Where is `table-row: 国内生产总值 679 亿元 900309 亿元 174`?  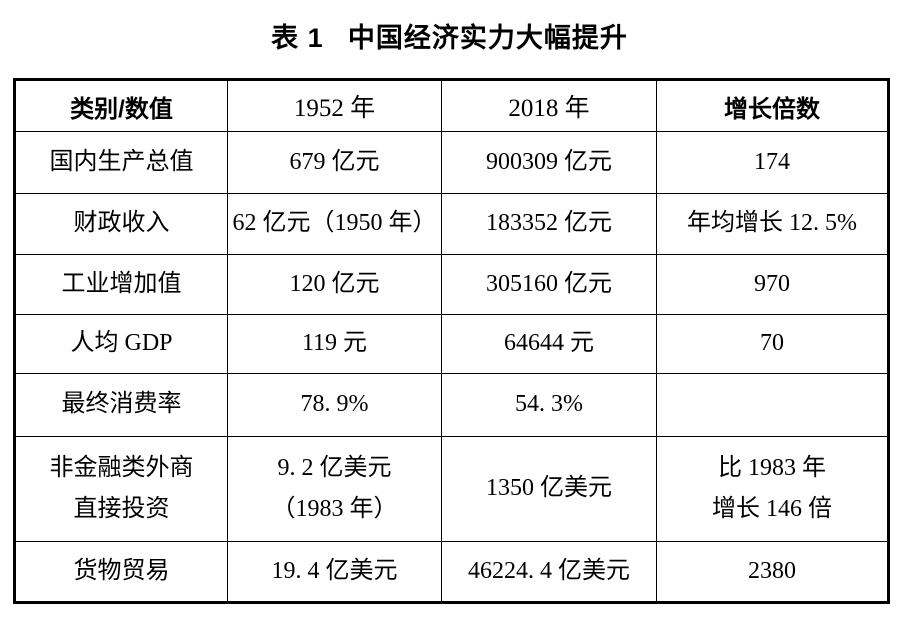
table-row: 国内生产总值 679 亿元 900309 亿元 174 is located at coordinates (451, 162).